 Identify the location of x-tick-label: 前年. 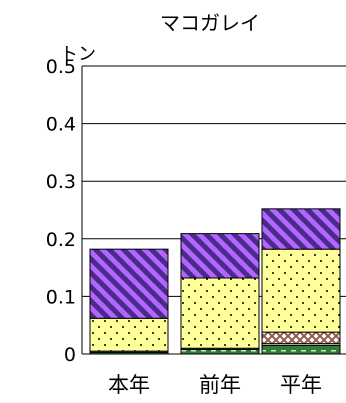
(220, 385).